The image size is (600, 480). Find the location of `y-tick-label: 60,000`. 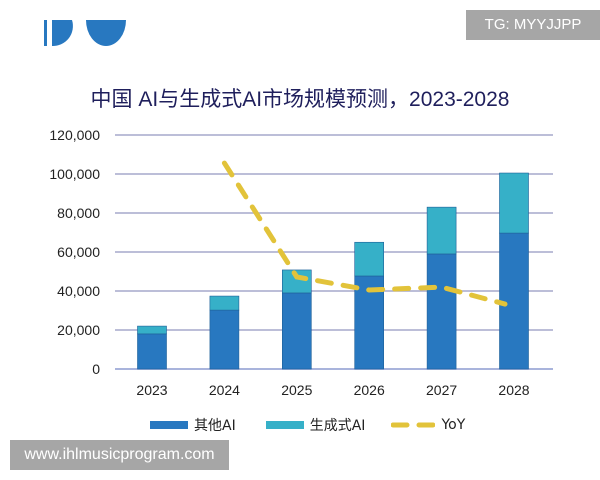

y-tick-label: 60,000 is located at coordinates (78, 252).